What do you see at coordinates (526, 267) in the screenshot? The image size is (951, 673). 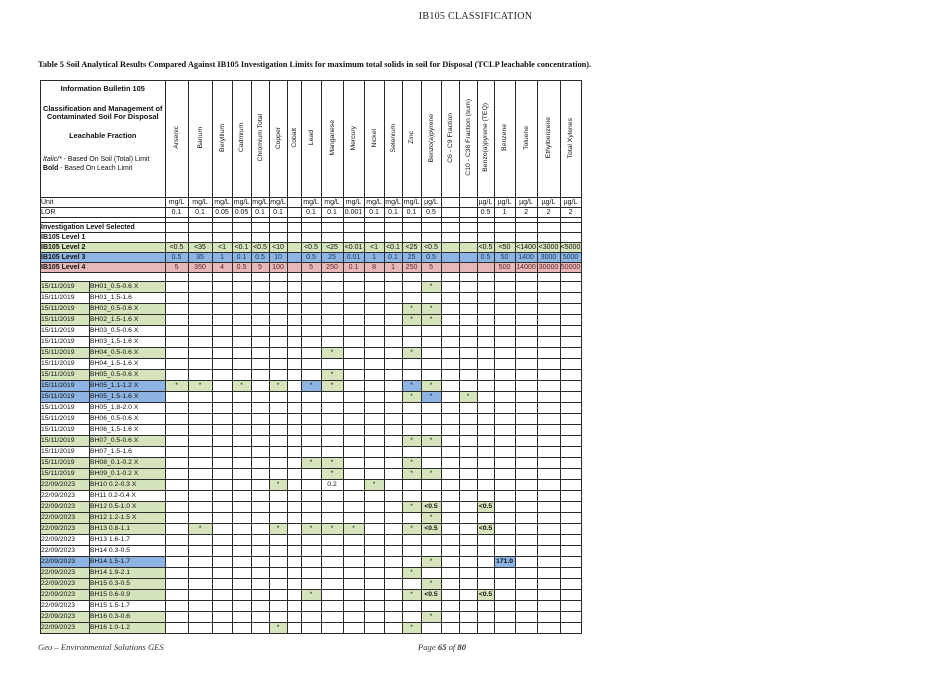 I see `level-value-cell: 14000` at bounding box center [526, 267].